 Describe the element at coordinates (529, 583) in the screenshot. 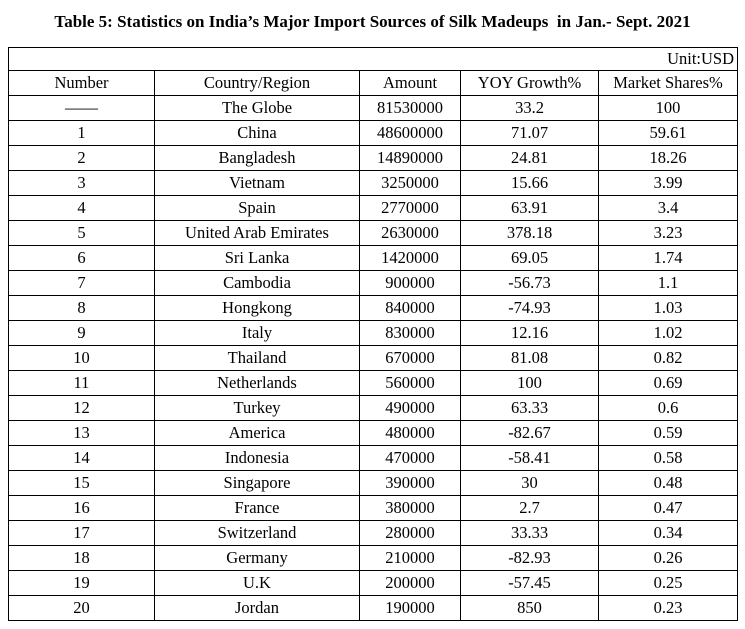

I see `cell-yoy: -57.45` at that location.